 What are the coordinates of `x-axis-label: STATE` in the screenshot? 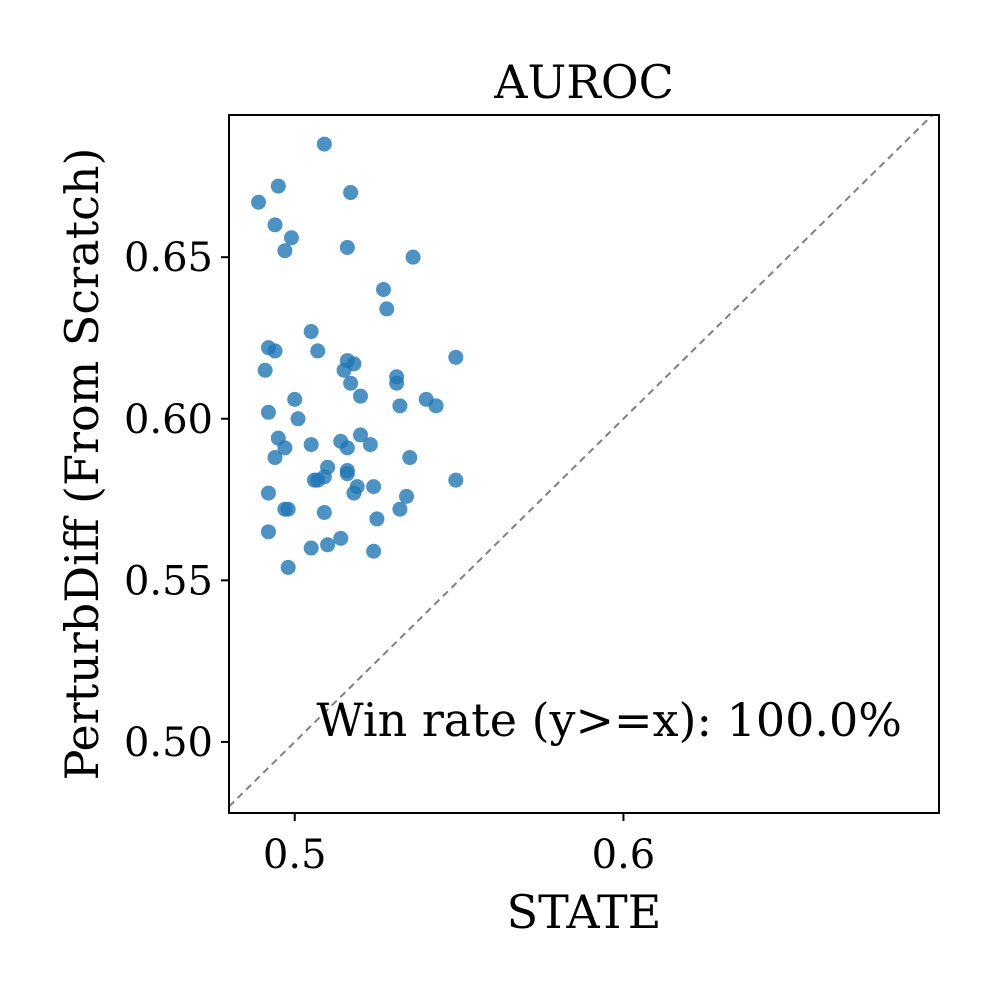 It's located at (584, 912).